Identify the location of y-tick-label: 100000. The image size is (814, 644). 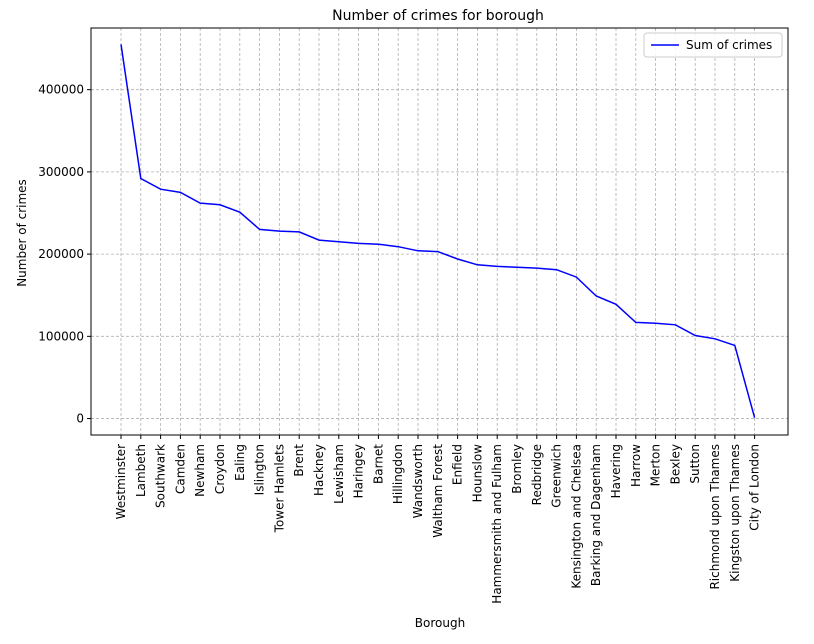
(61, 336).